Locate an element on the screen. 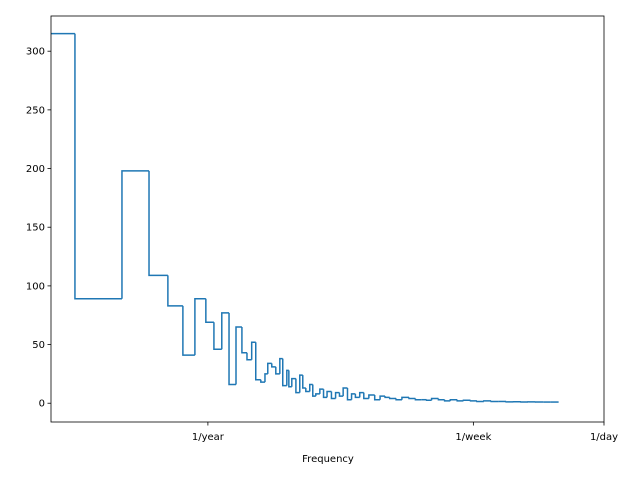 The image size is (640, 480). x-axis-label: Frequency is located at coordinates (328, 459).